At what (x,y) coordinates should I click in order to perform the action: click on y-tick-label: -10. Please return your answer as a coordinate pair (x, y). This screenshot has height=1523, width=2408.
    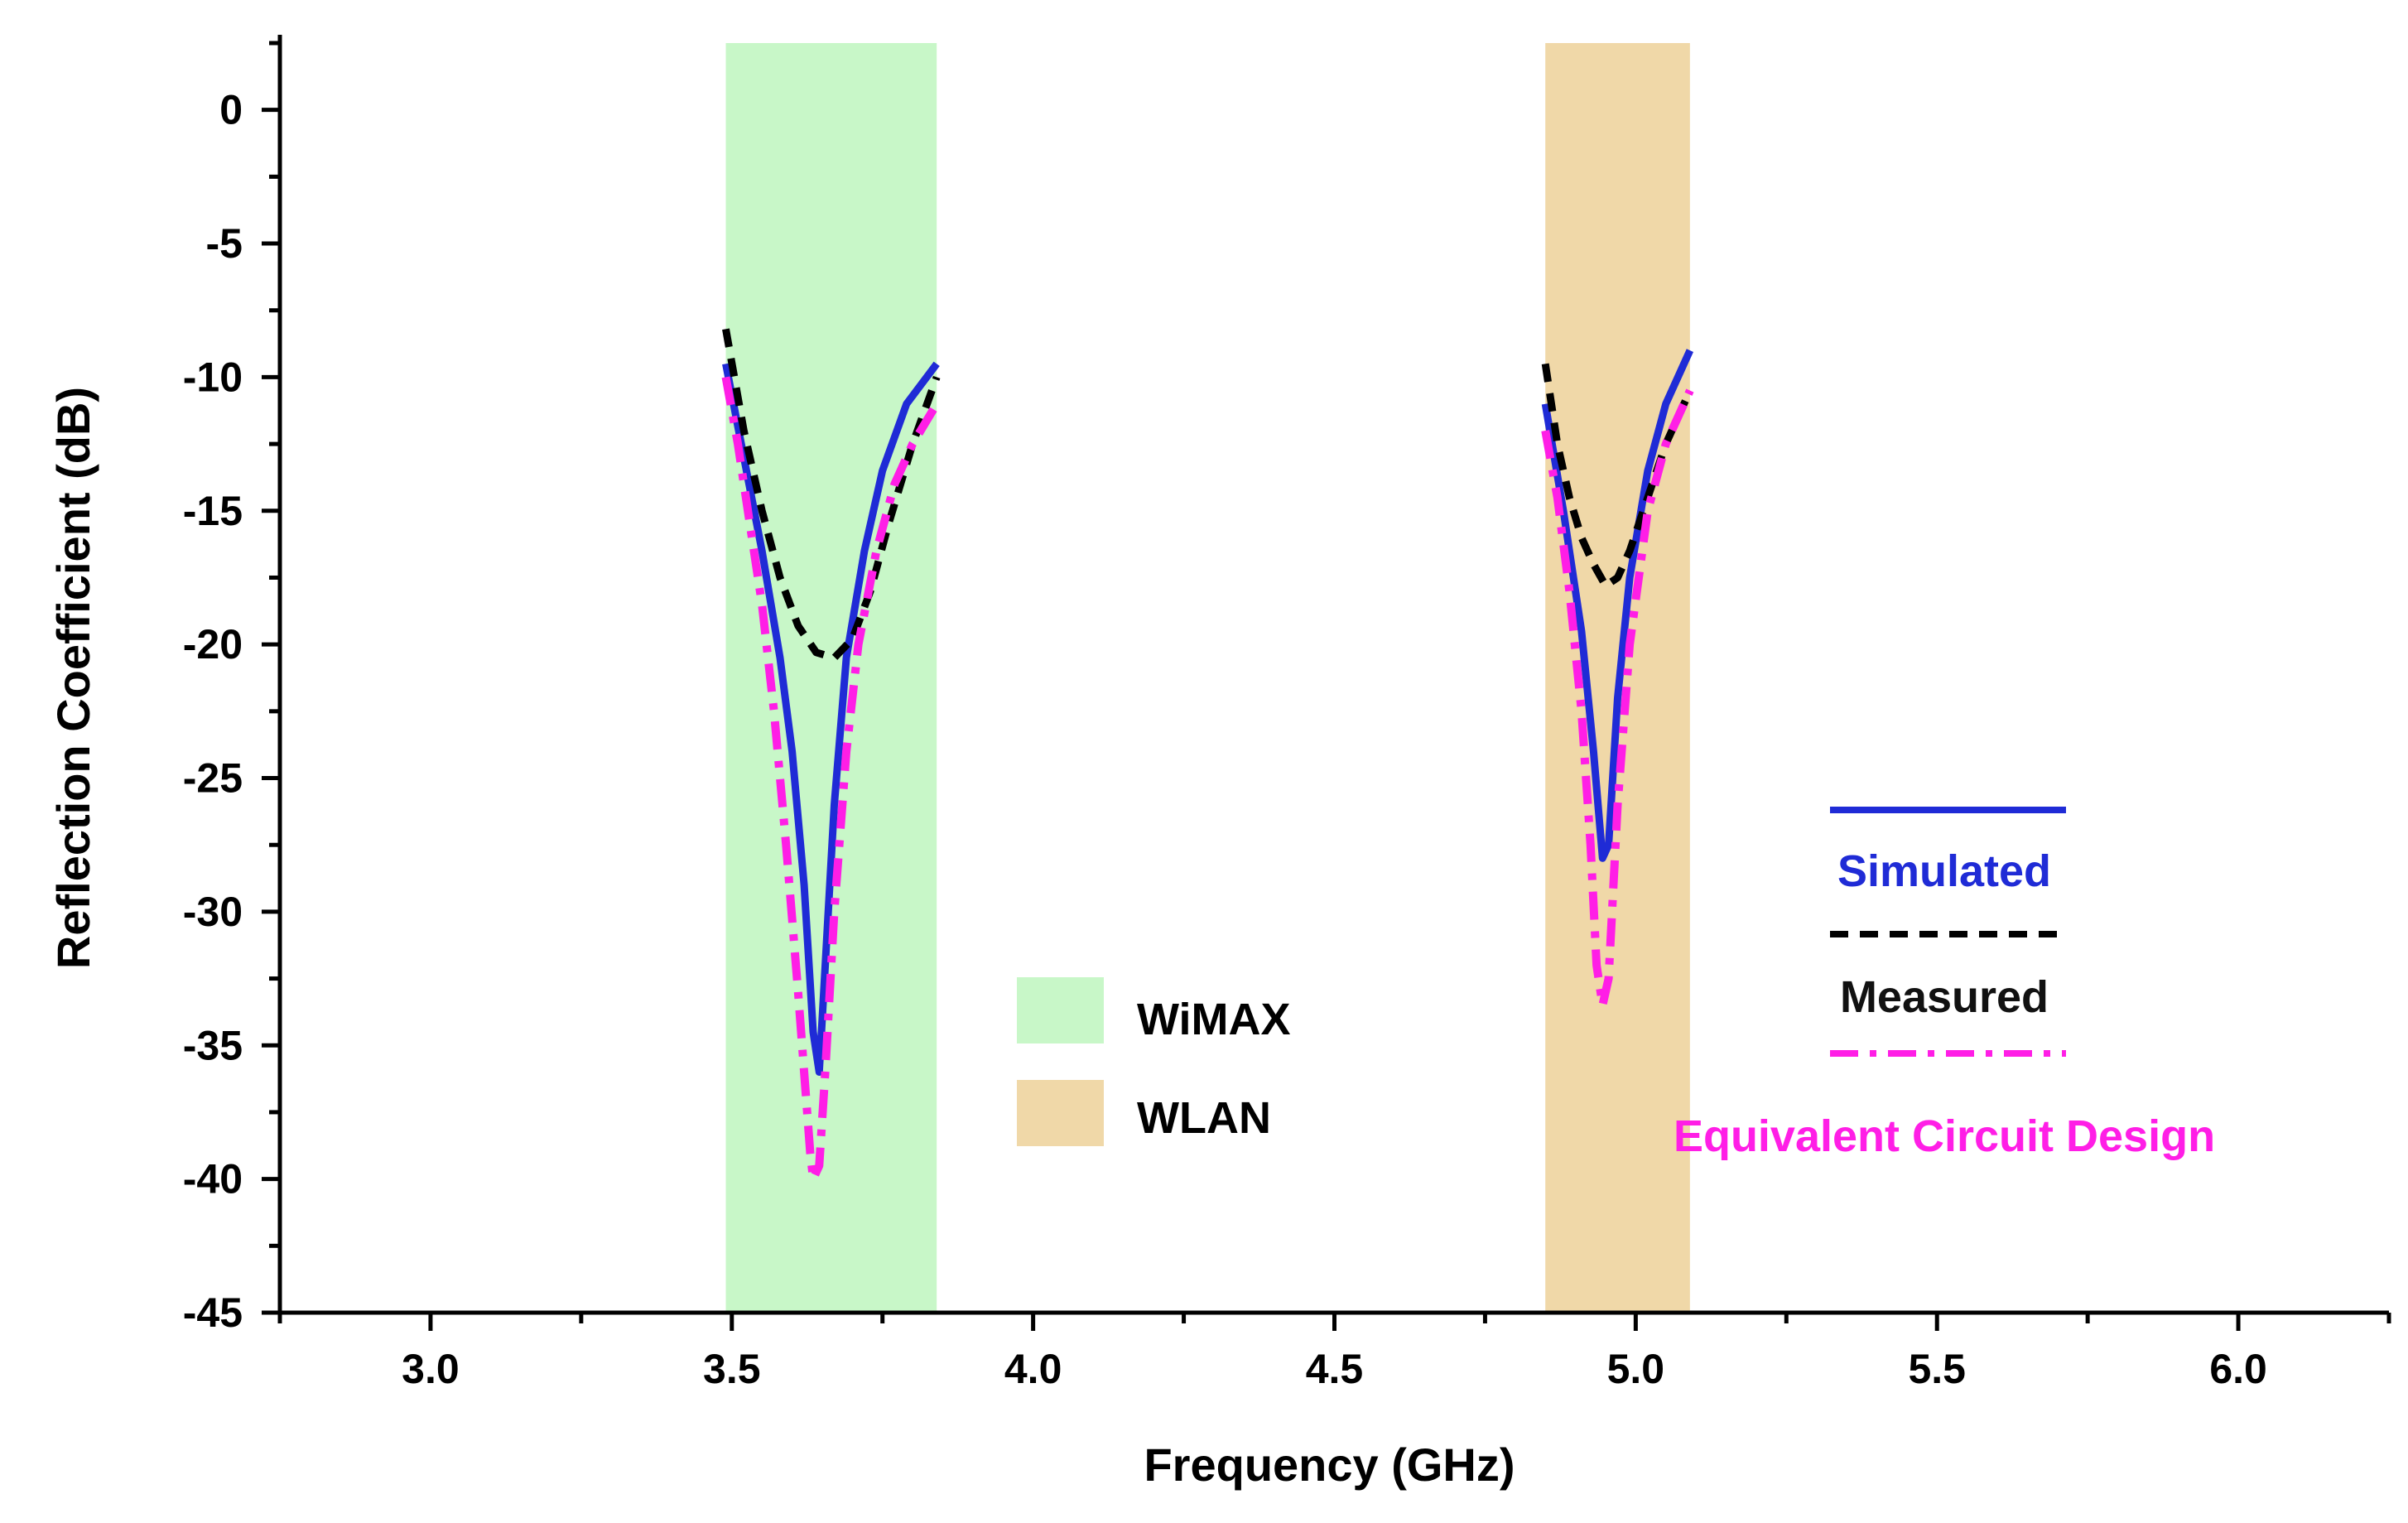
    Looking at the image, I should click on (213, 377).